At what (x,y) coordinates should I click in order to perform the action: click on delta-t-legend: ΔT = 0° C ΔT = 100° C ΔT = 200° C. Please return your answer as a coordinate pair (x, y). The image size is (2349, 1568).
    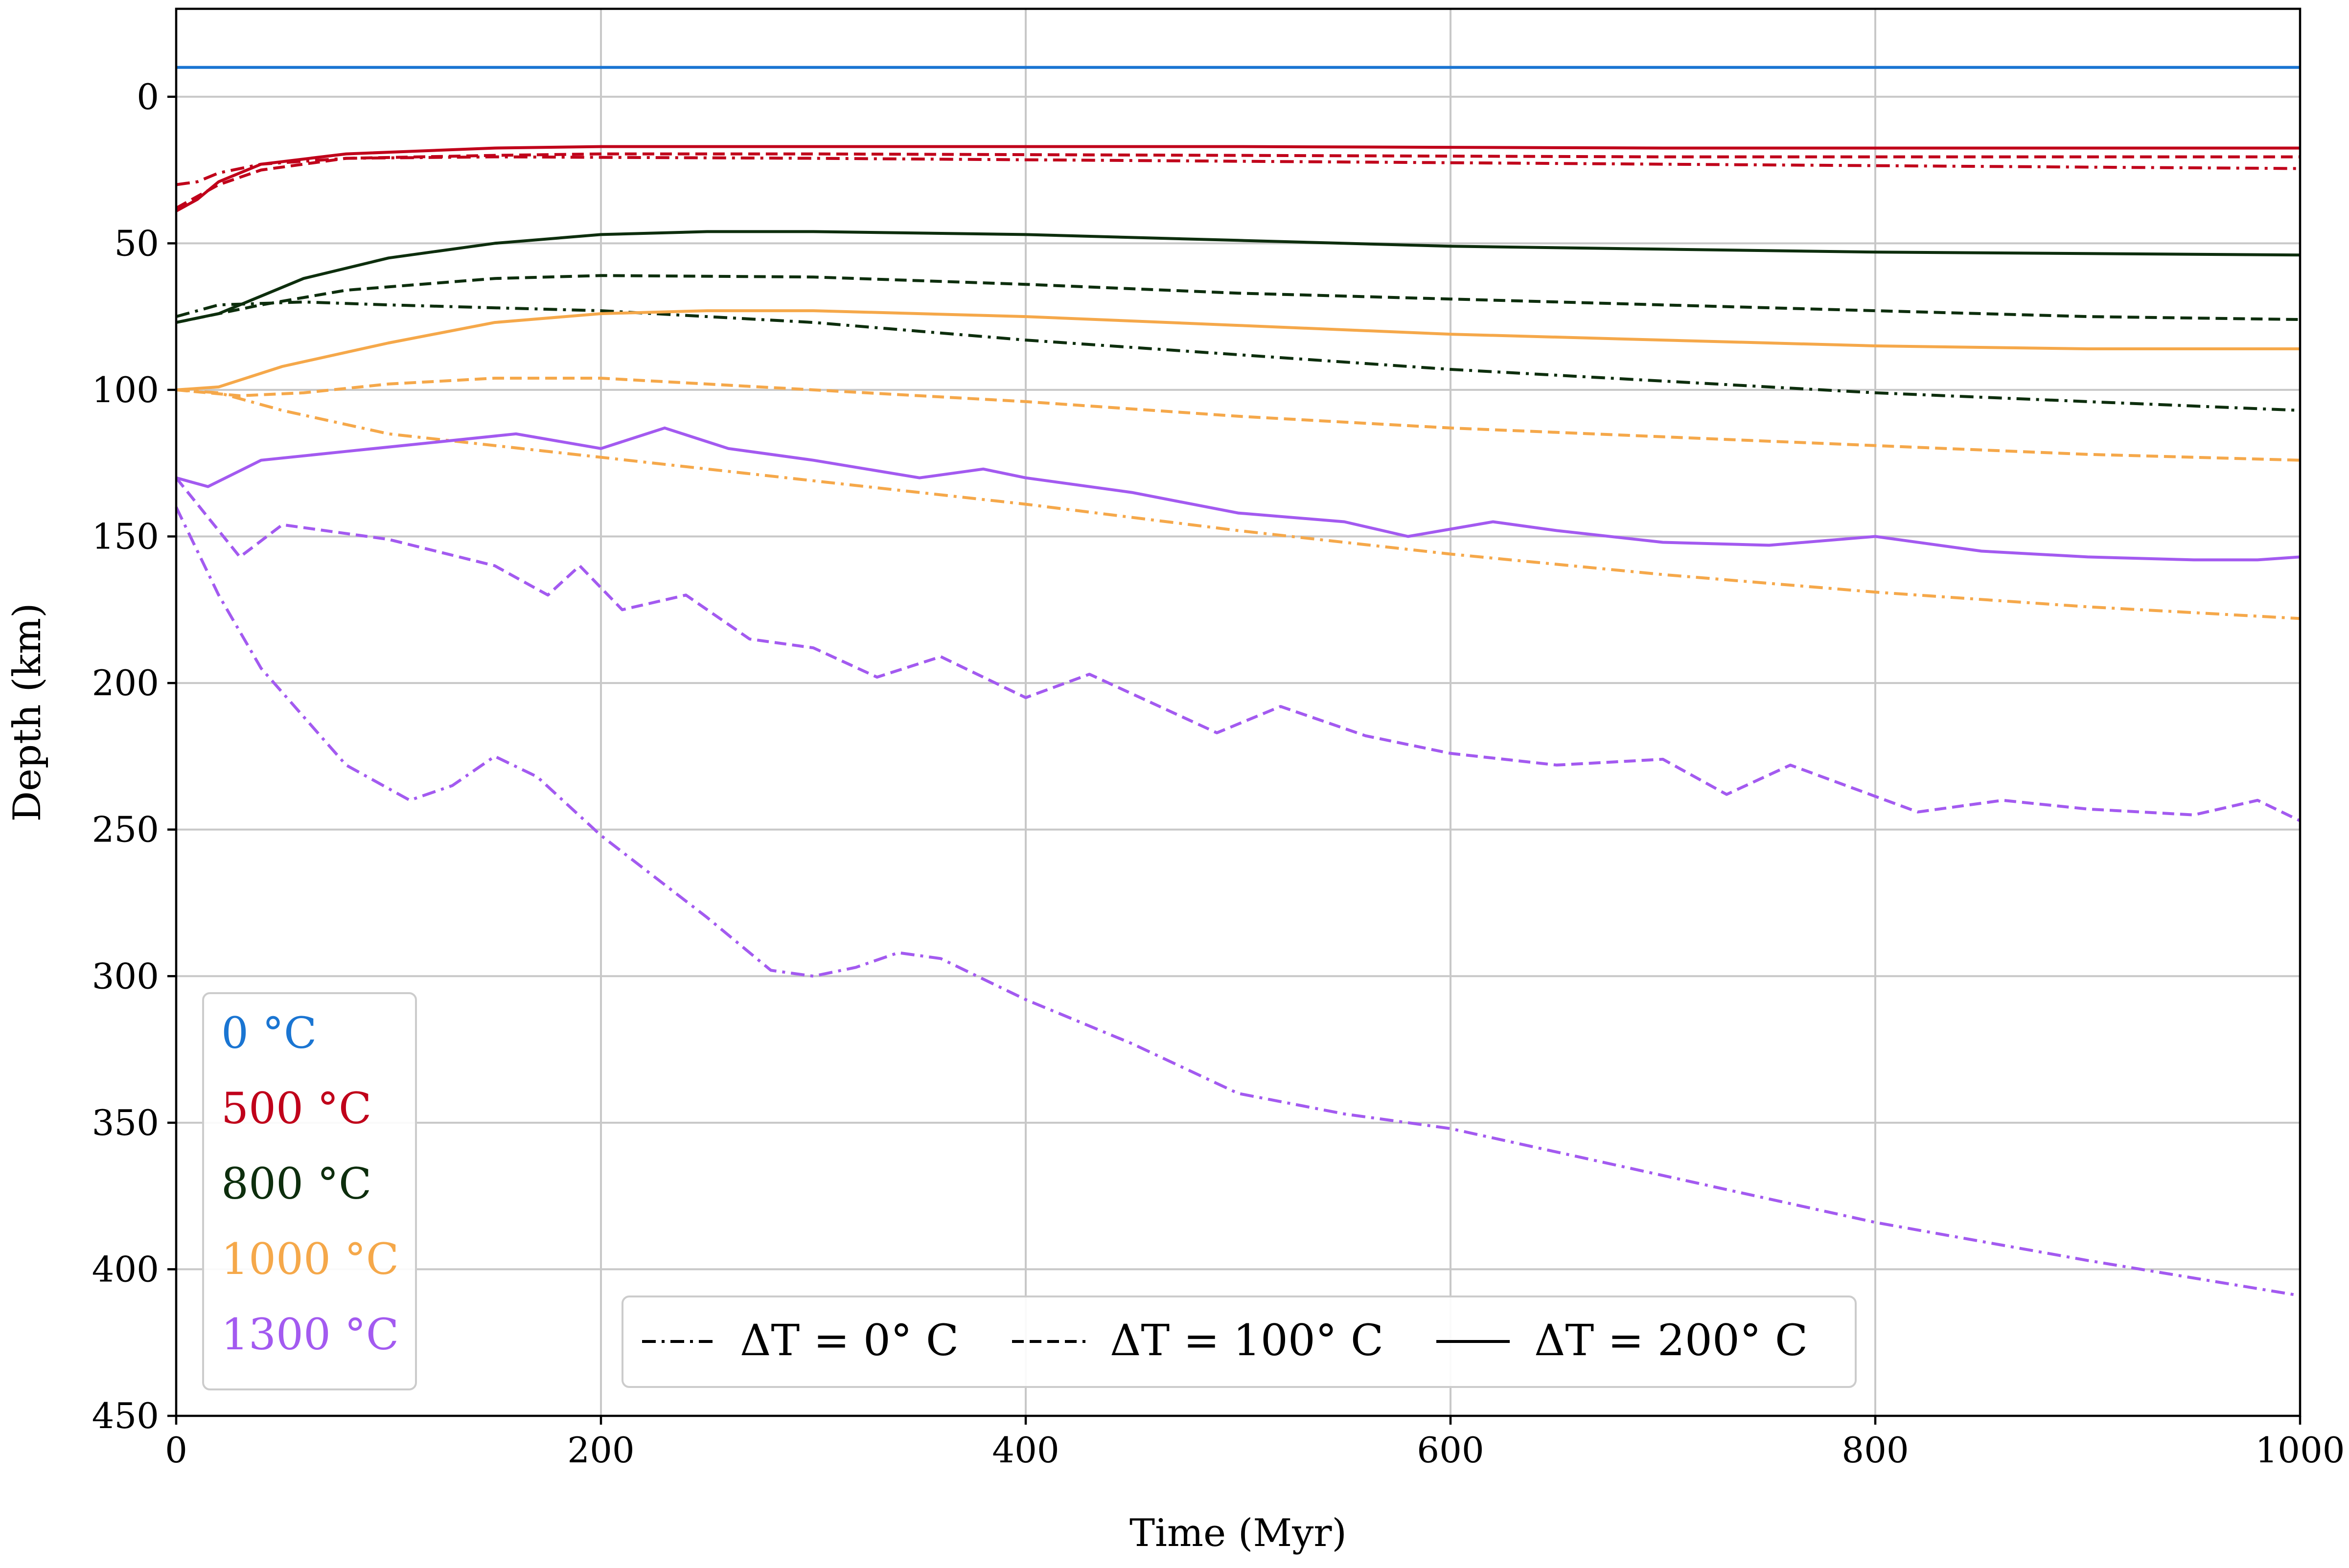
    Looking at the image, I should click on (1239, 1341).